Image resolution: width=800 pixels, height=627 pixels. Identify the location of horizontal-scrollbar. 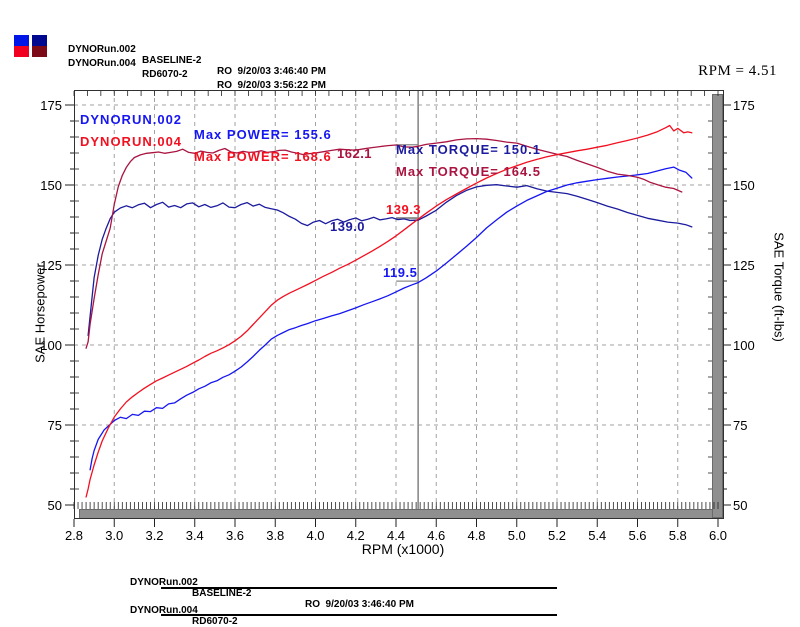
(396, 514).